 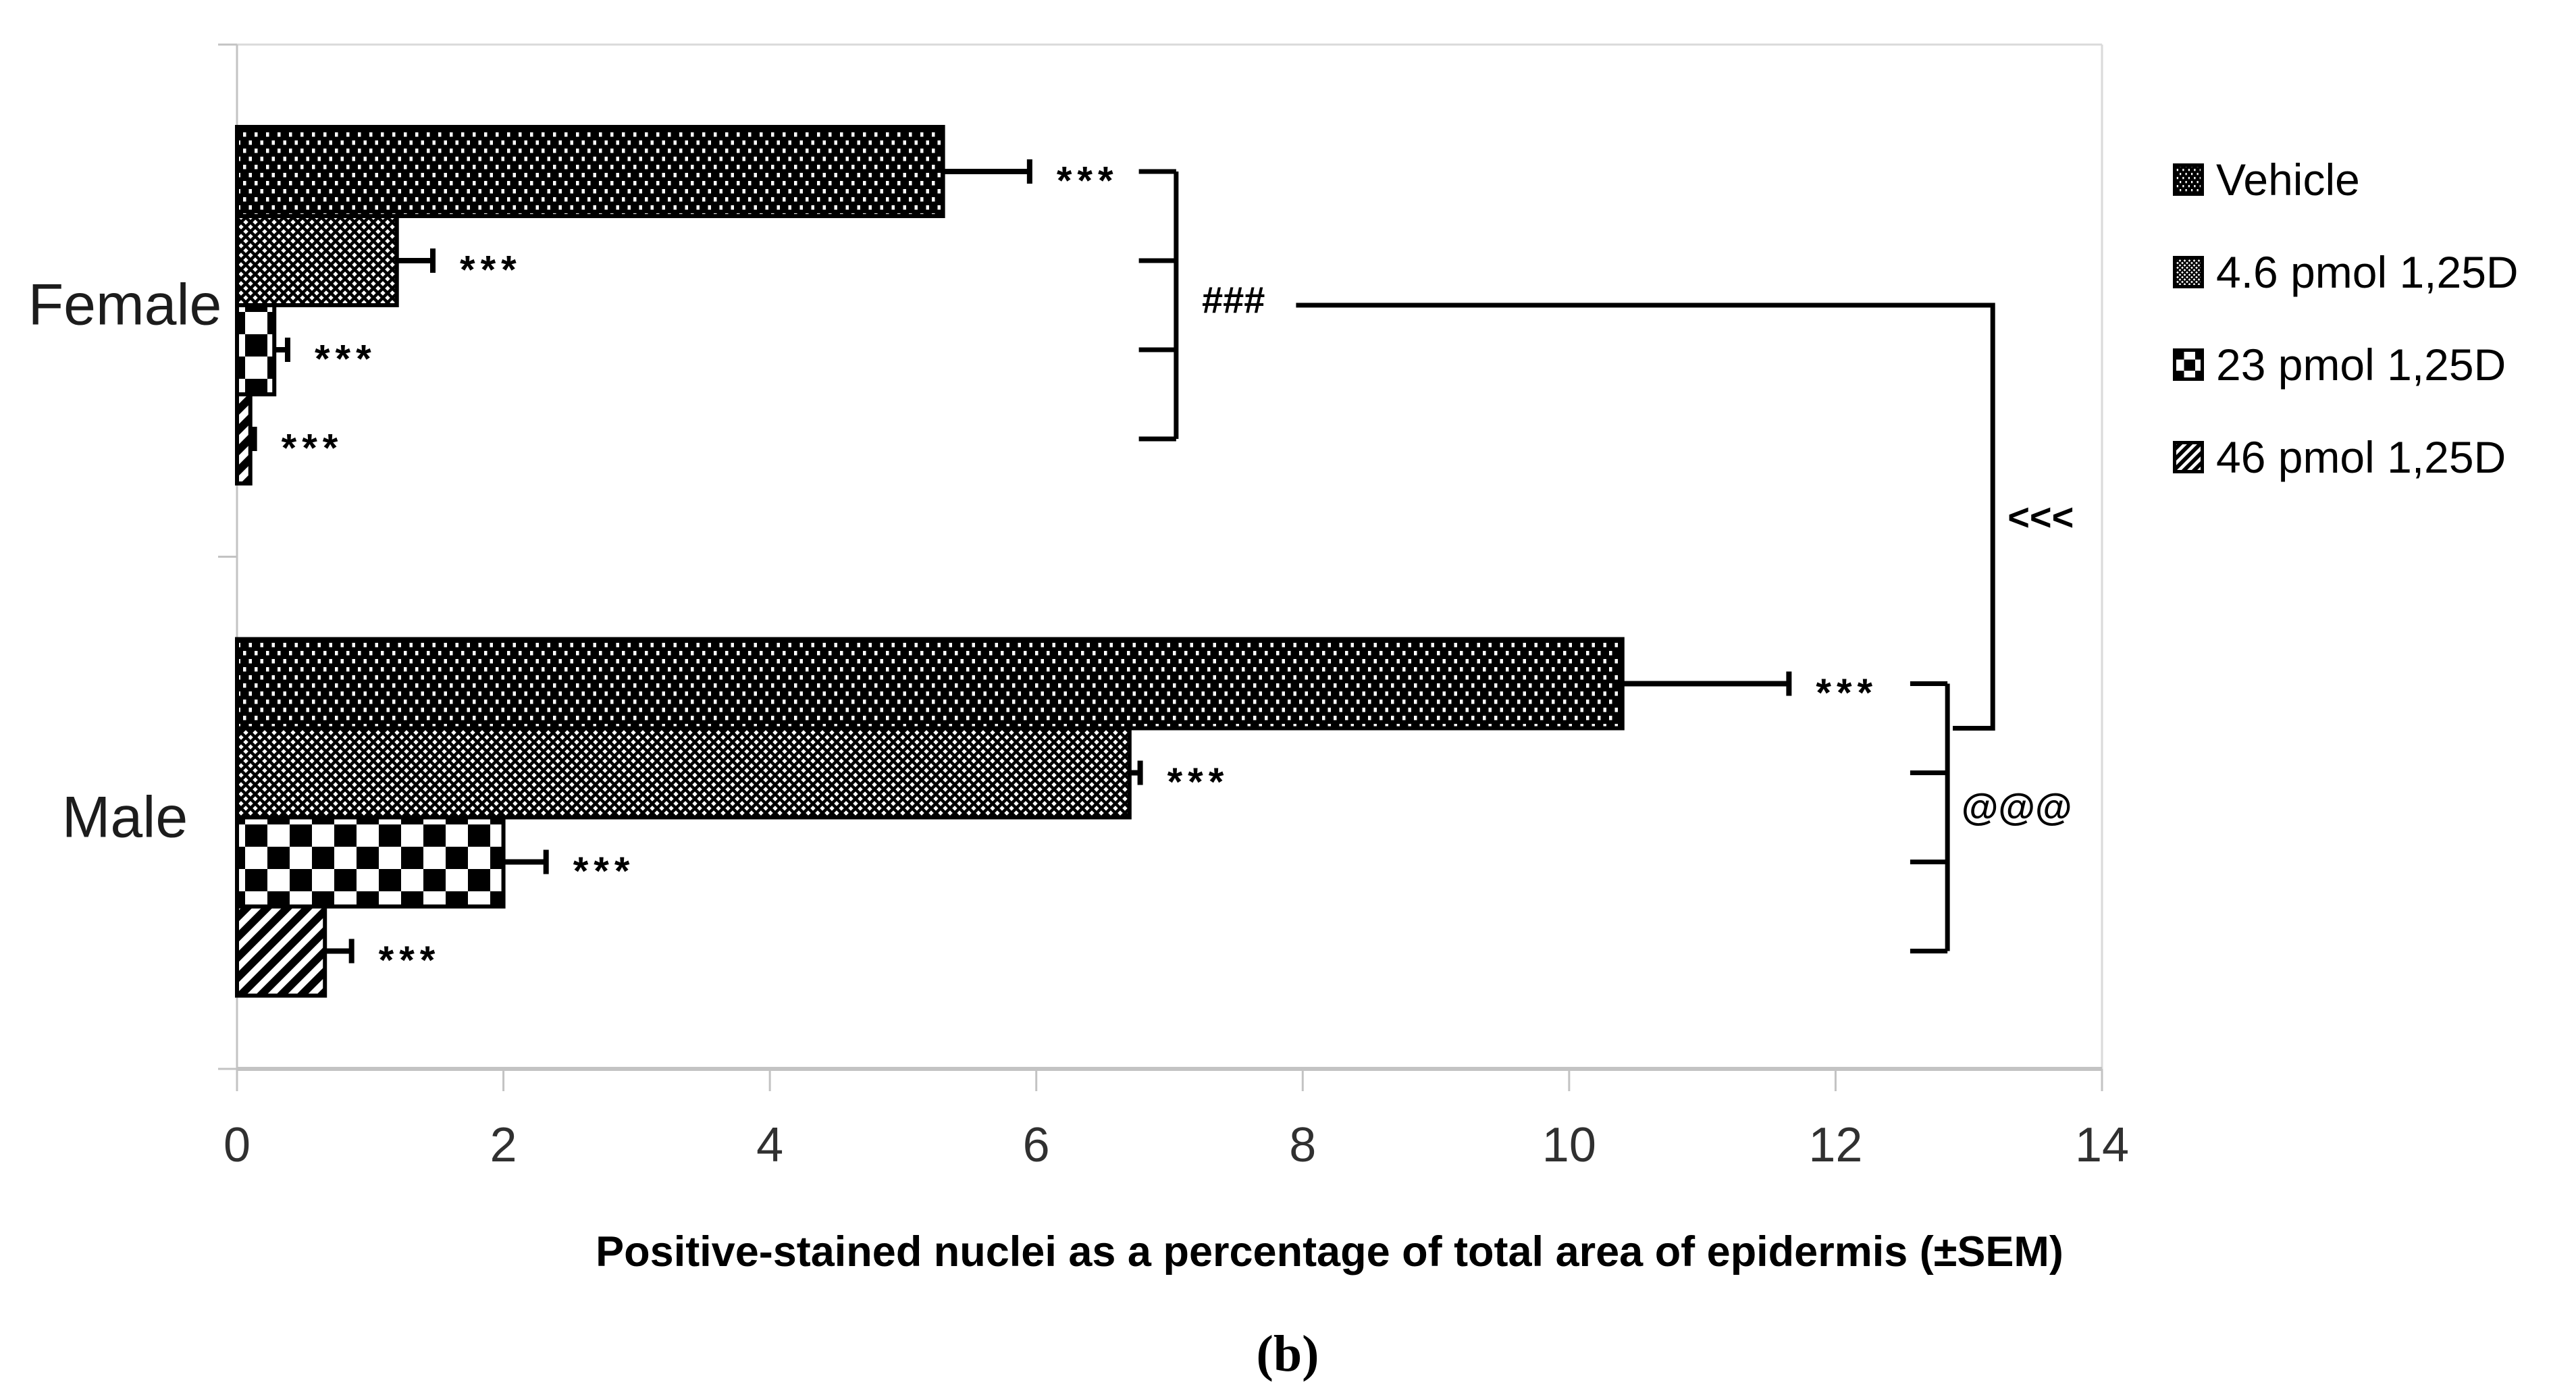 I want to click on category-label-female: Female, so click(x=125, y=305).